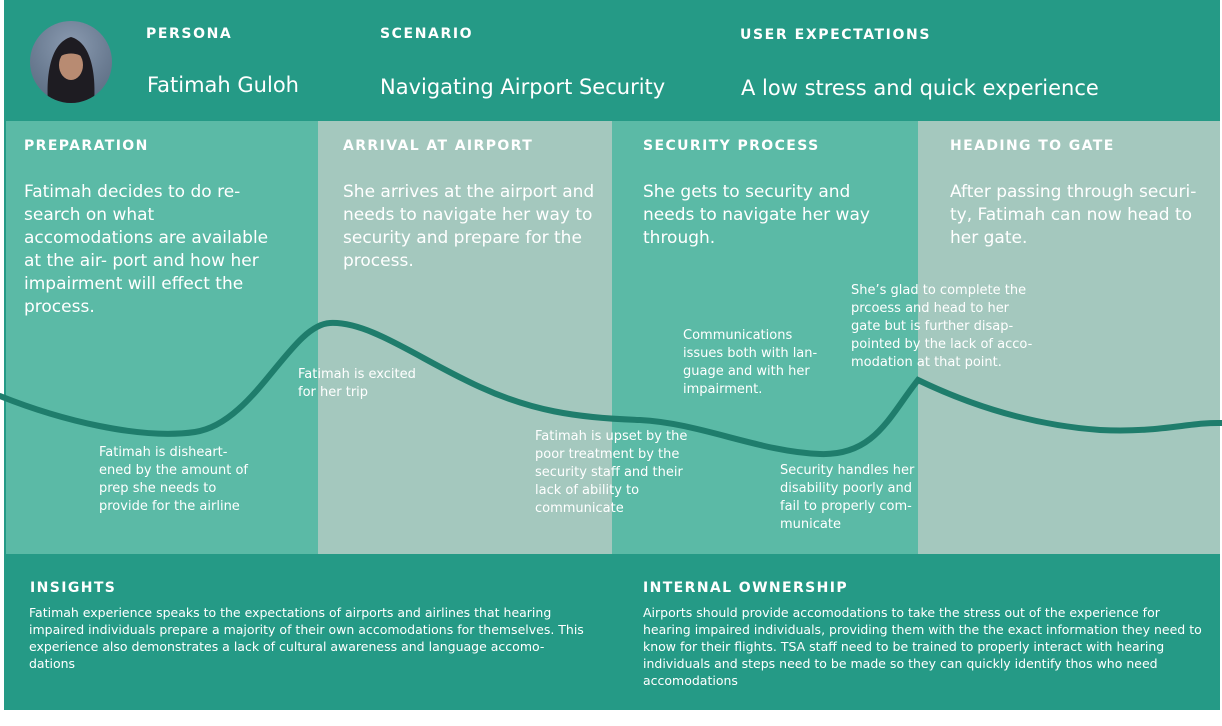  I want to click on ownership-title: INTERNAL OWNERSHIP, so click(746, 588).